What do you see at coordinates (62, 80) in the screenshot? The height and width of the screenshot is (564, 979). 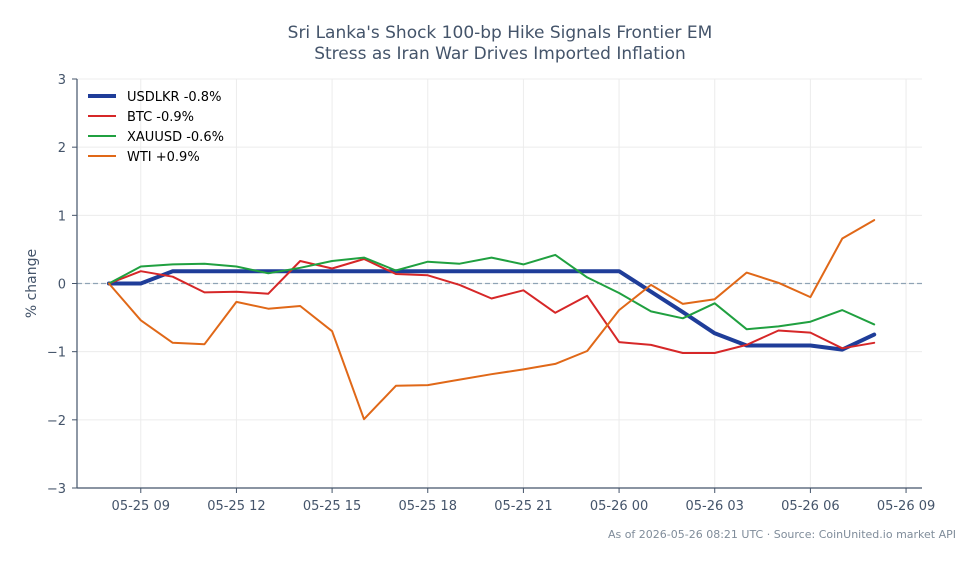 I see `y-tick-label: 3` at bounding box center [62, 80].